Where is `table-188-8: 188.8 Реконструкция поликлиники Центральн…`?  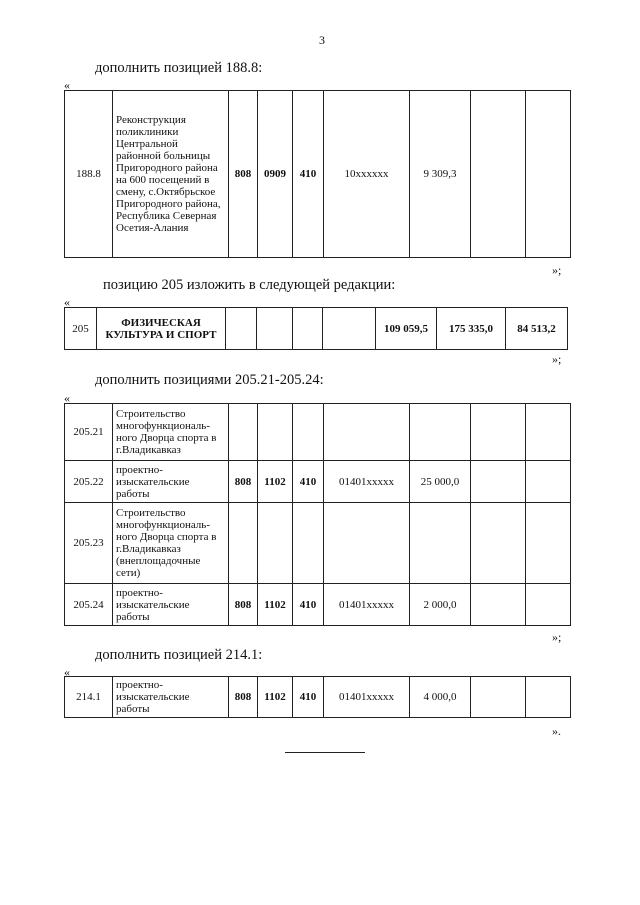 table-188-8: 188.8 Реконструкция поликлиники Центральн… is located at coordinates (317, 174).